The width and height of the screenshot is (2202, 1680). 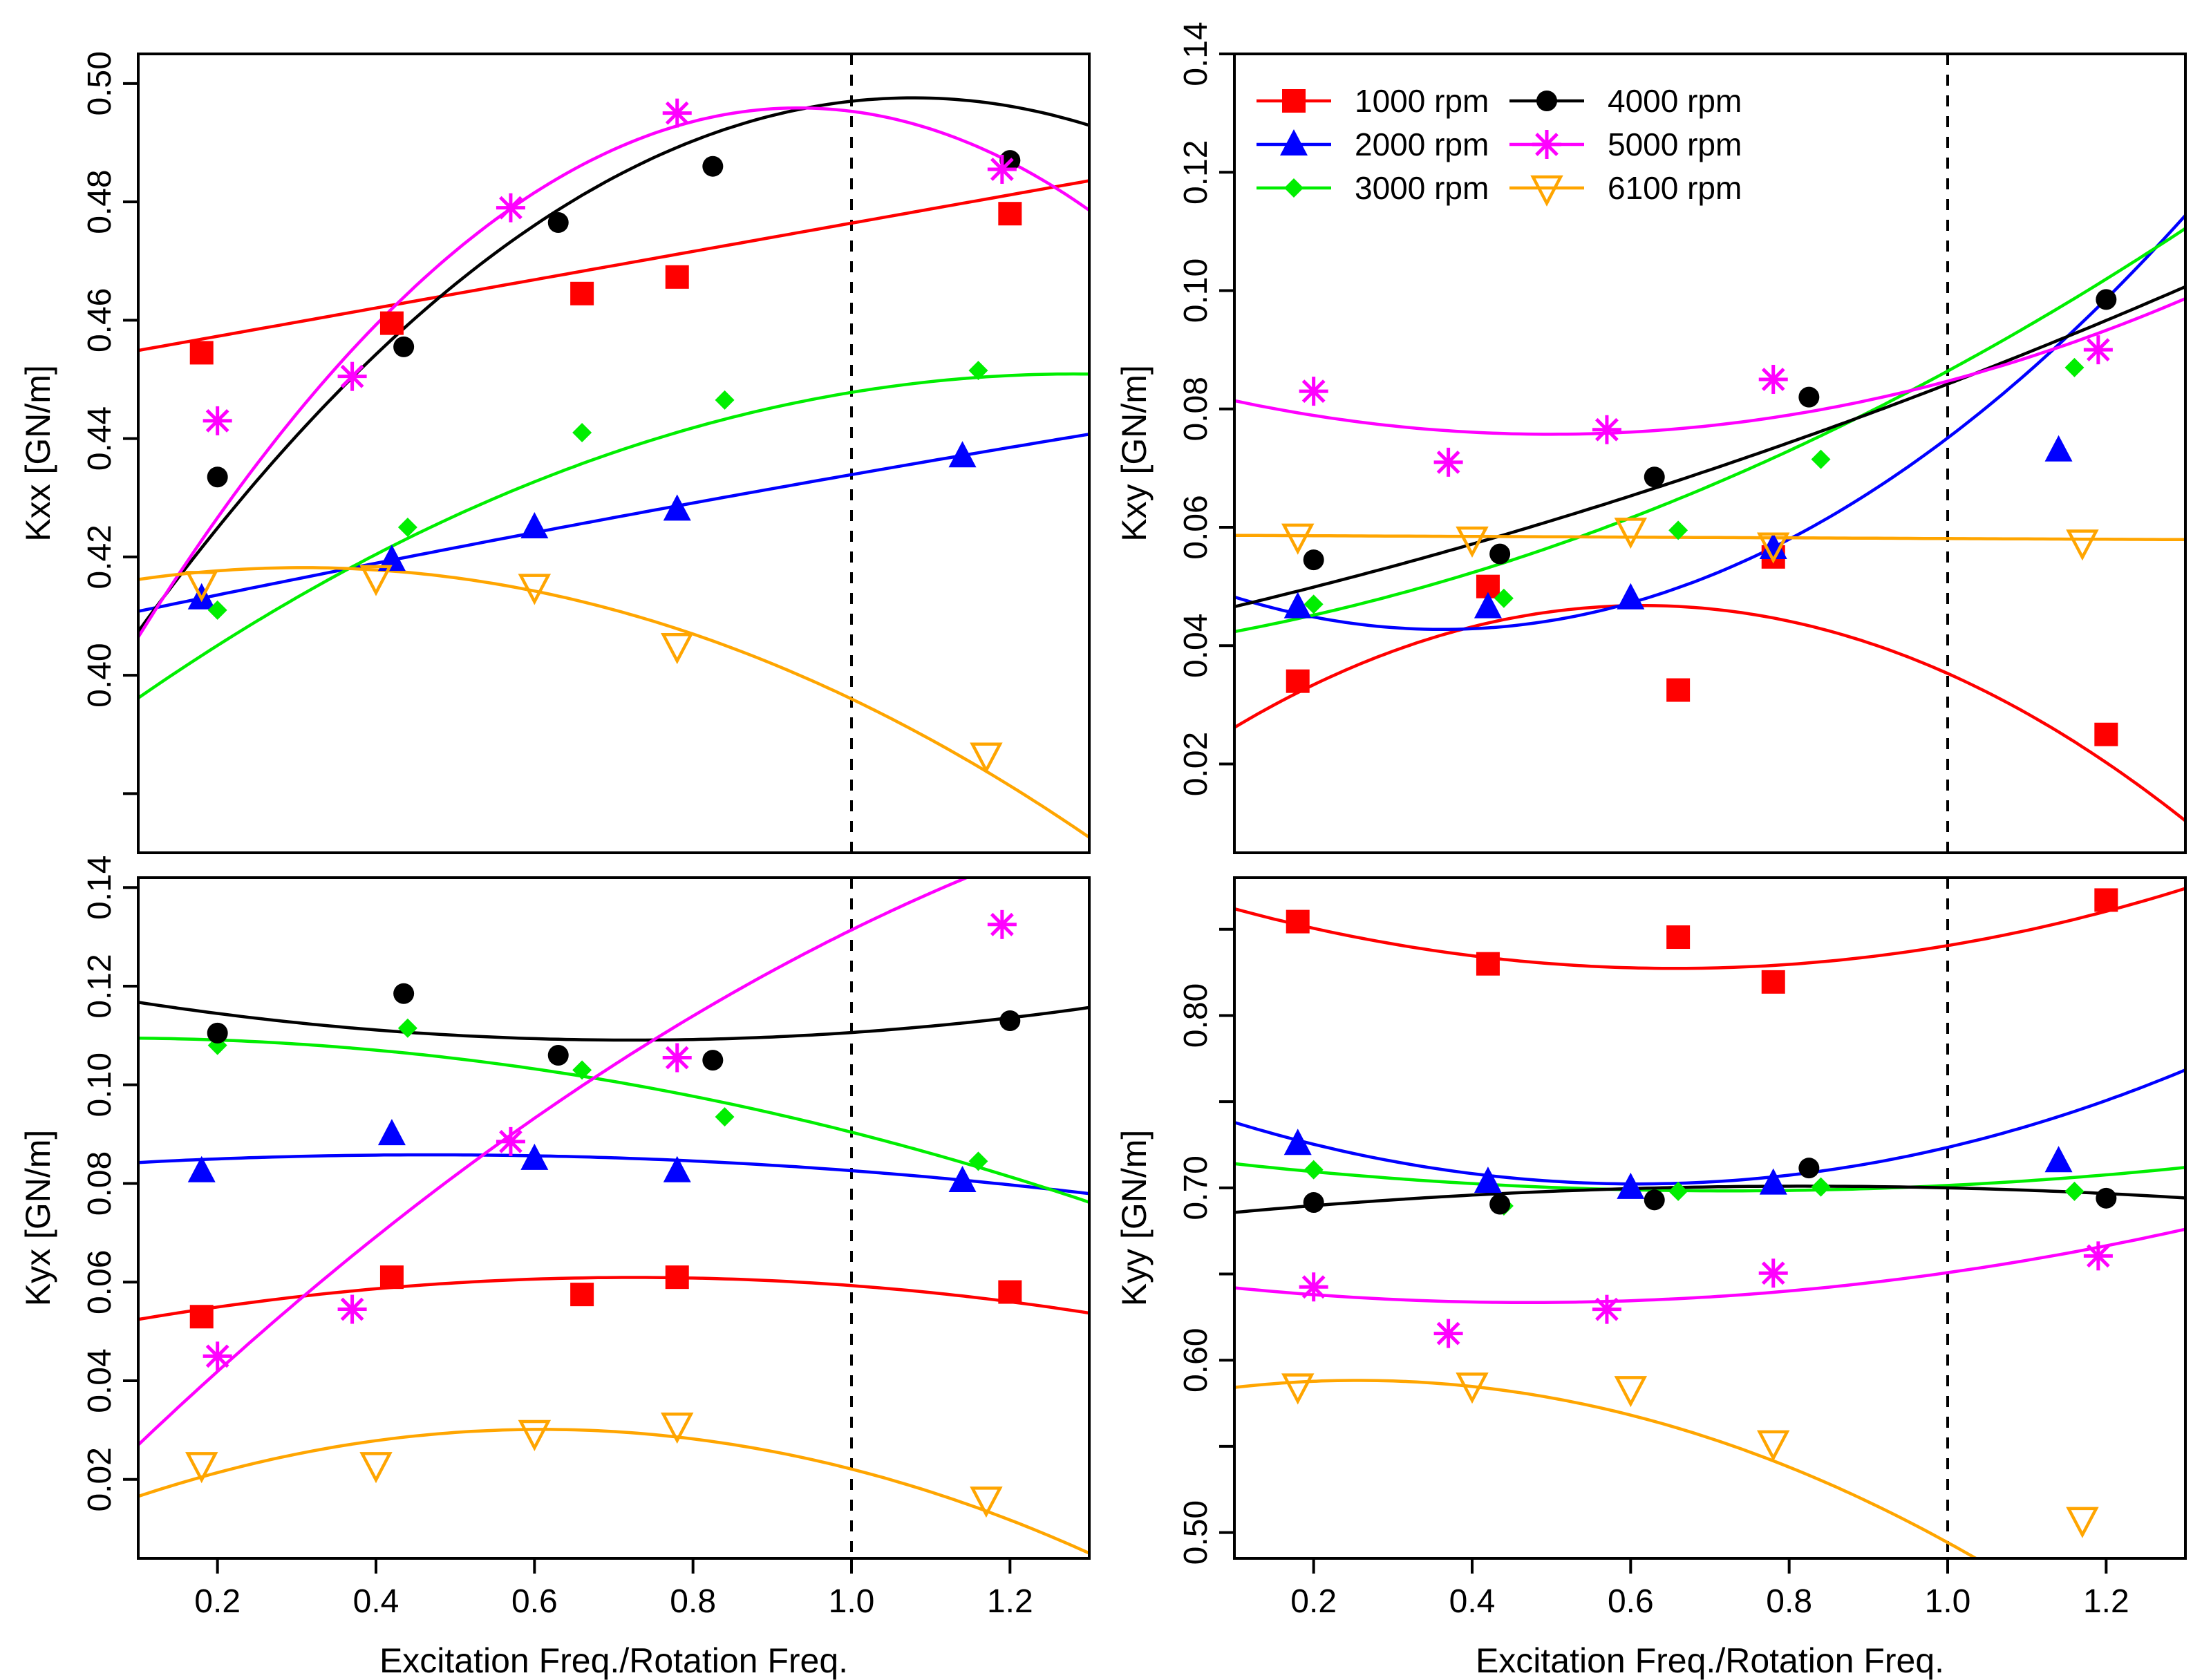 What do you see at coordinates (1196, 172) in the screenshot?
I see `kxy-y-tick-label: 0.12` at bounding box center [1196, 172].